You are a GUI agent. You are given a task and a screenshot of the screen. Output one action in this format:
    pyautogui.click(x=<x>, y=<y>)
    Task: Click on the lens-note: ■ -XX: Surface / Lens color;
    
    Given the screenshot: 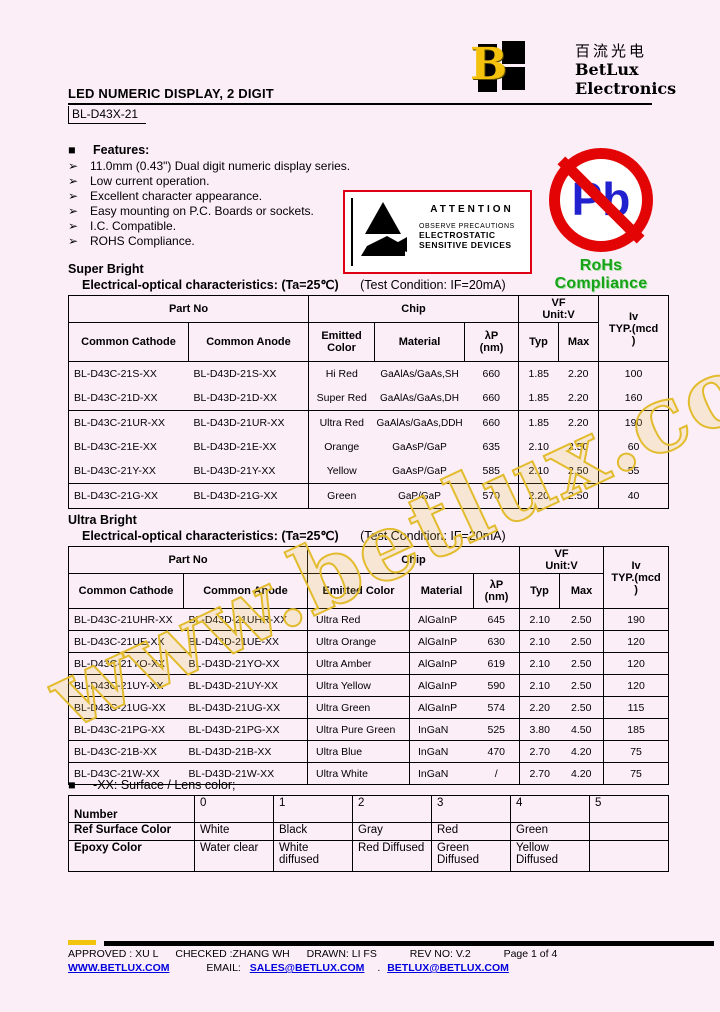 What is the action you would take?
    pyautogui.click(x=368, y=785)
    